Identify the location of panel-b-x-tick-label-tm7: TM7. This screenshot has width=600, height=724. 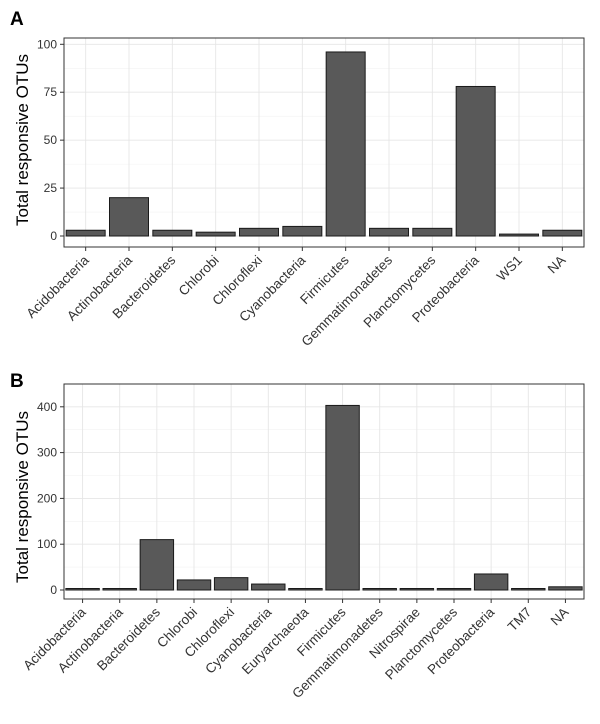
(520, 620).